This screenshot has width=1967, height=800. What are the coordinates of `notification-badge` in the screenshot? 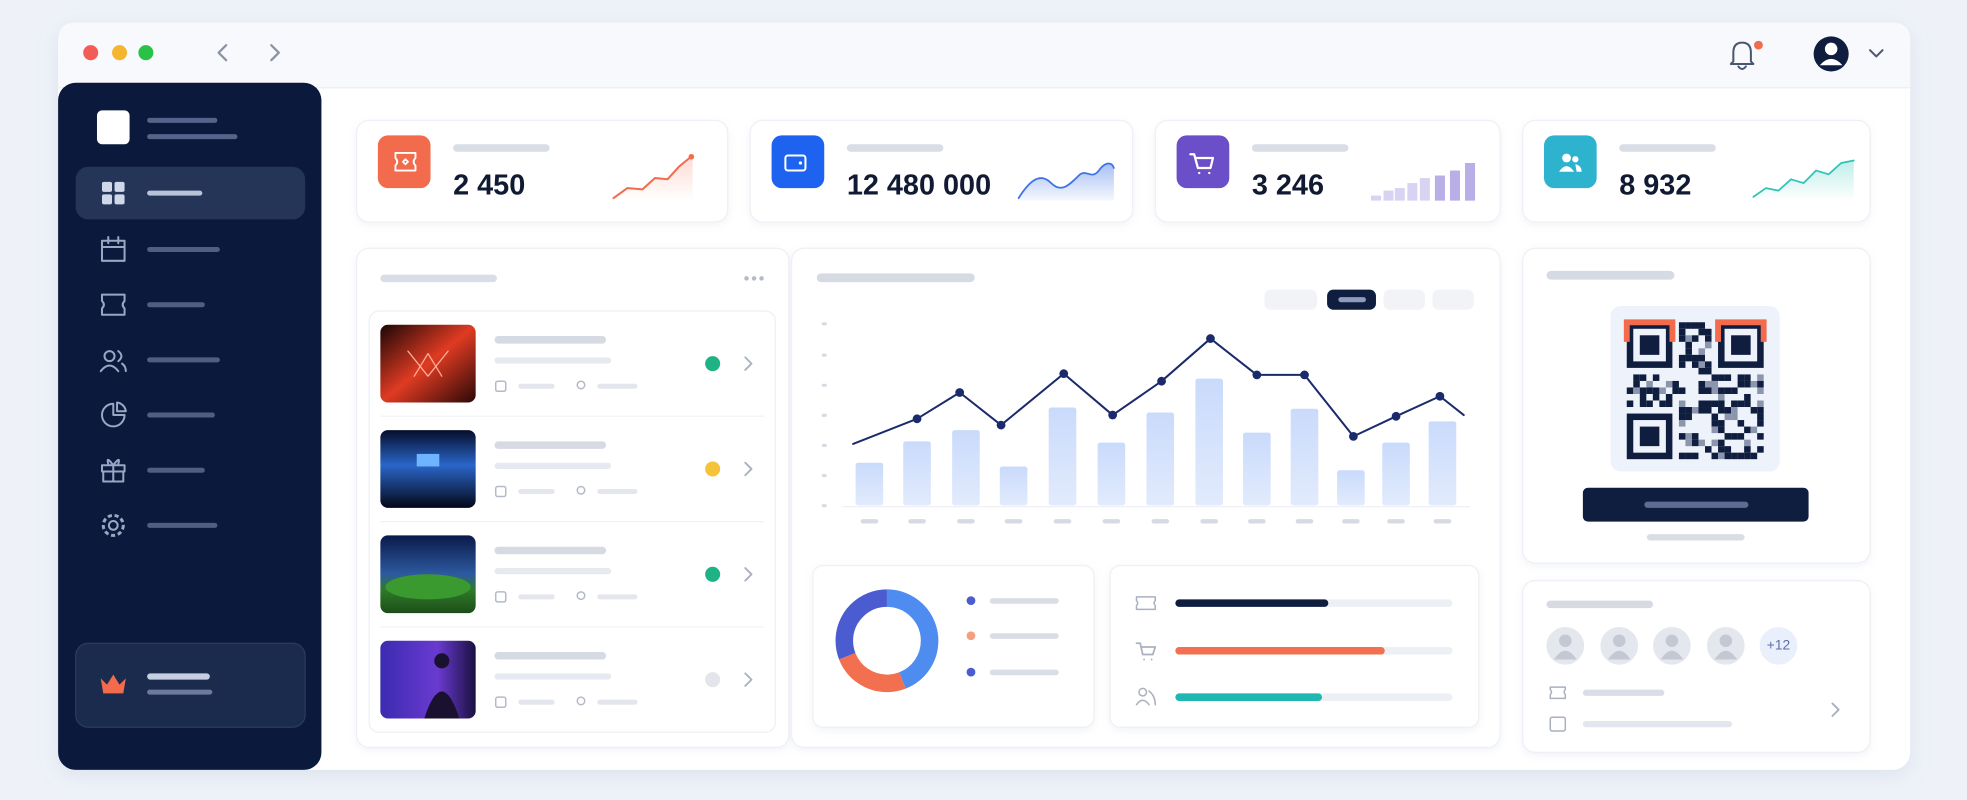 It's located at (1758, 45).